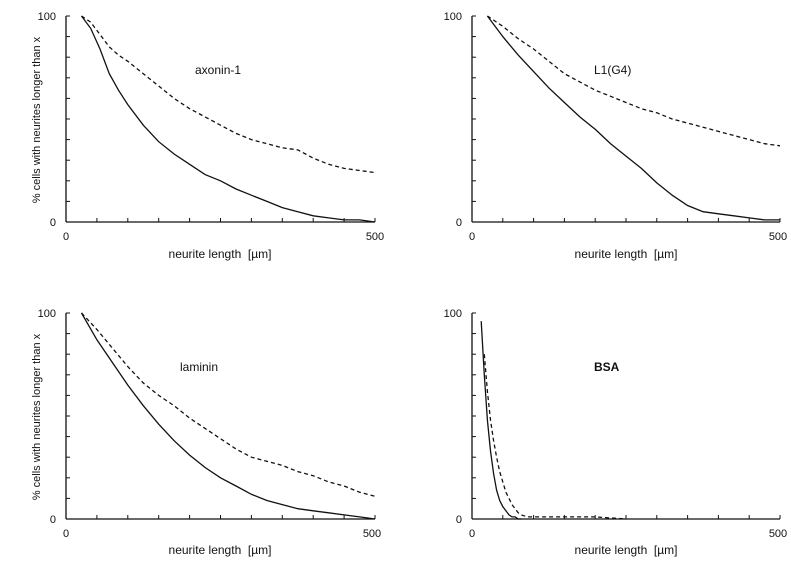 This screenshot has height=562, width=791. What do you see at coordinates (607, 367) in the screenshot?
I see `panel-label: BSA` at bounding box center [607, 367].